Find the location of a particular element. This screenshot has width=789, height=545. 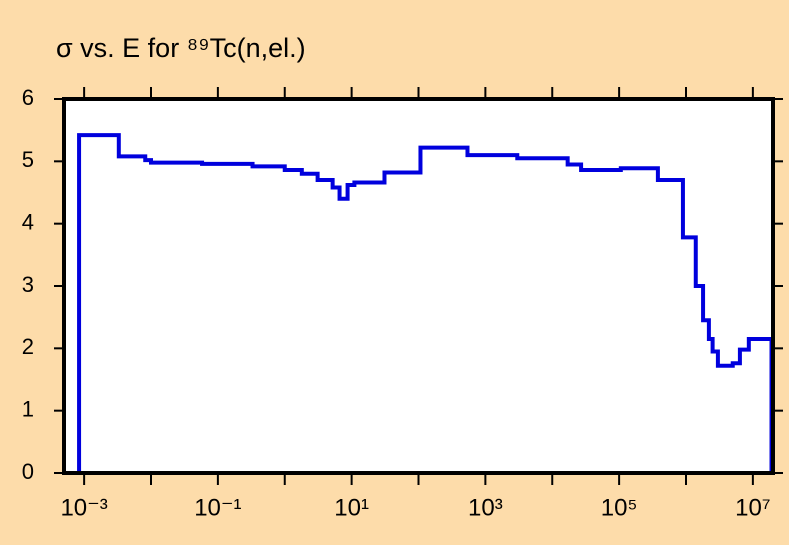

y-tick-label: 6 is located at coordinates (28, 97).